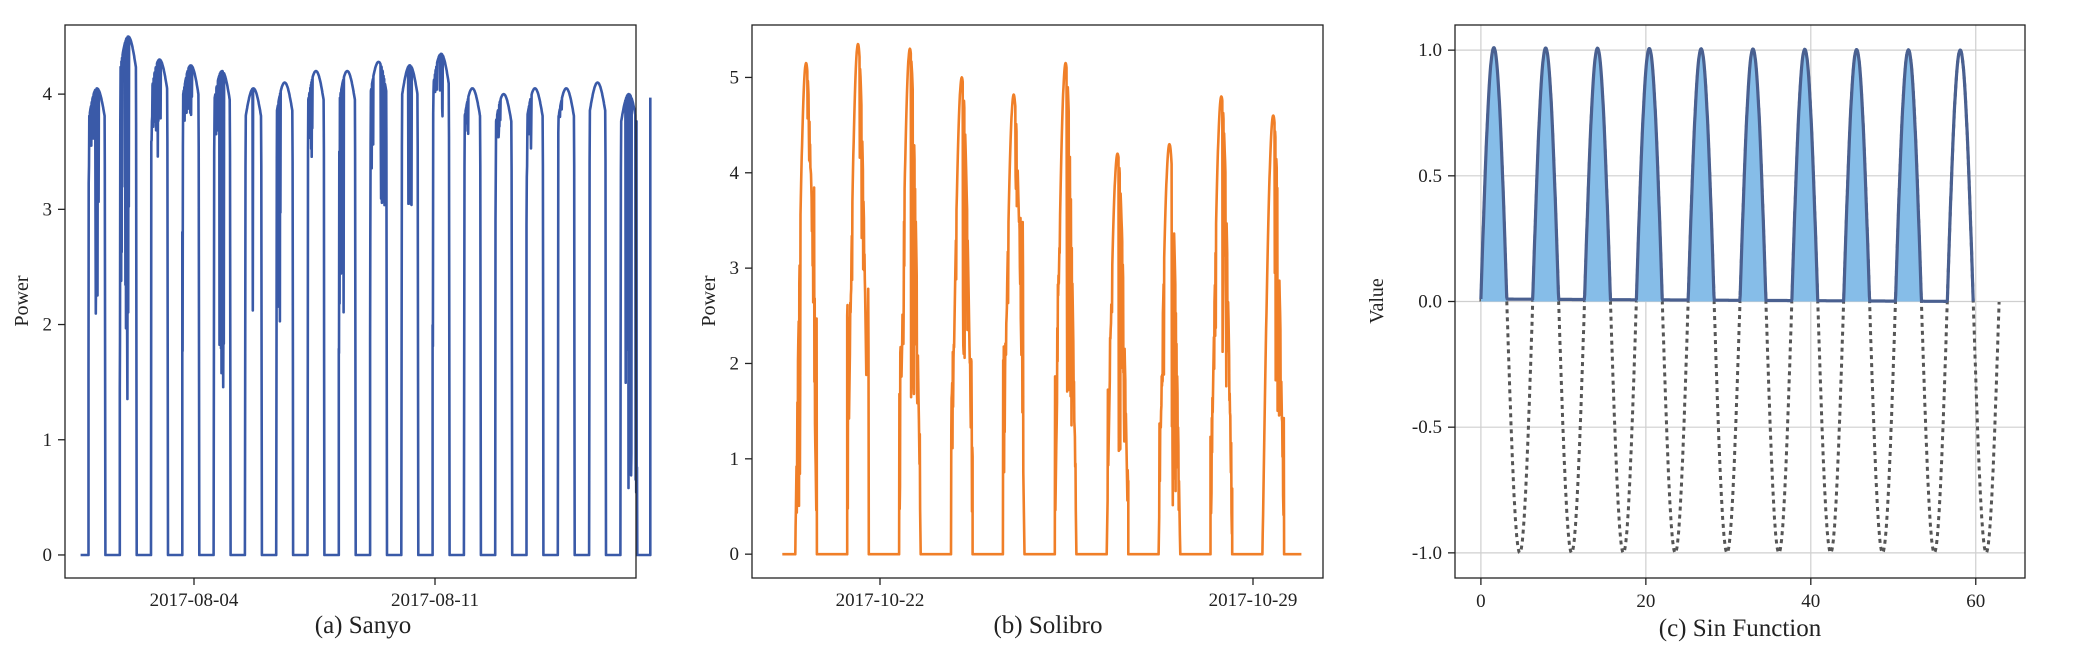  I want to click on y-tick-label: -1.0, so click(1427, 553).